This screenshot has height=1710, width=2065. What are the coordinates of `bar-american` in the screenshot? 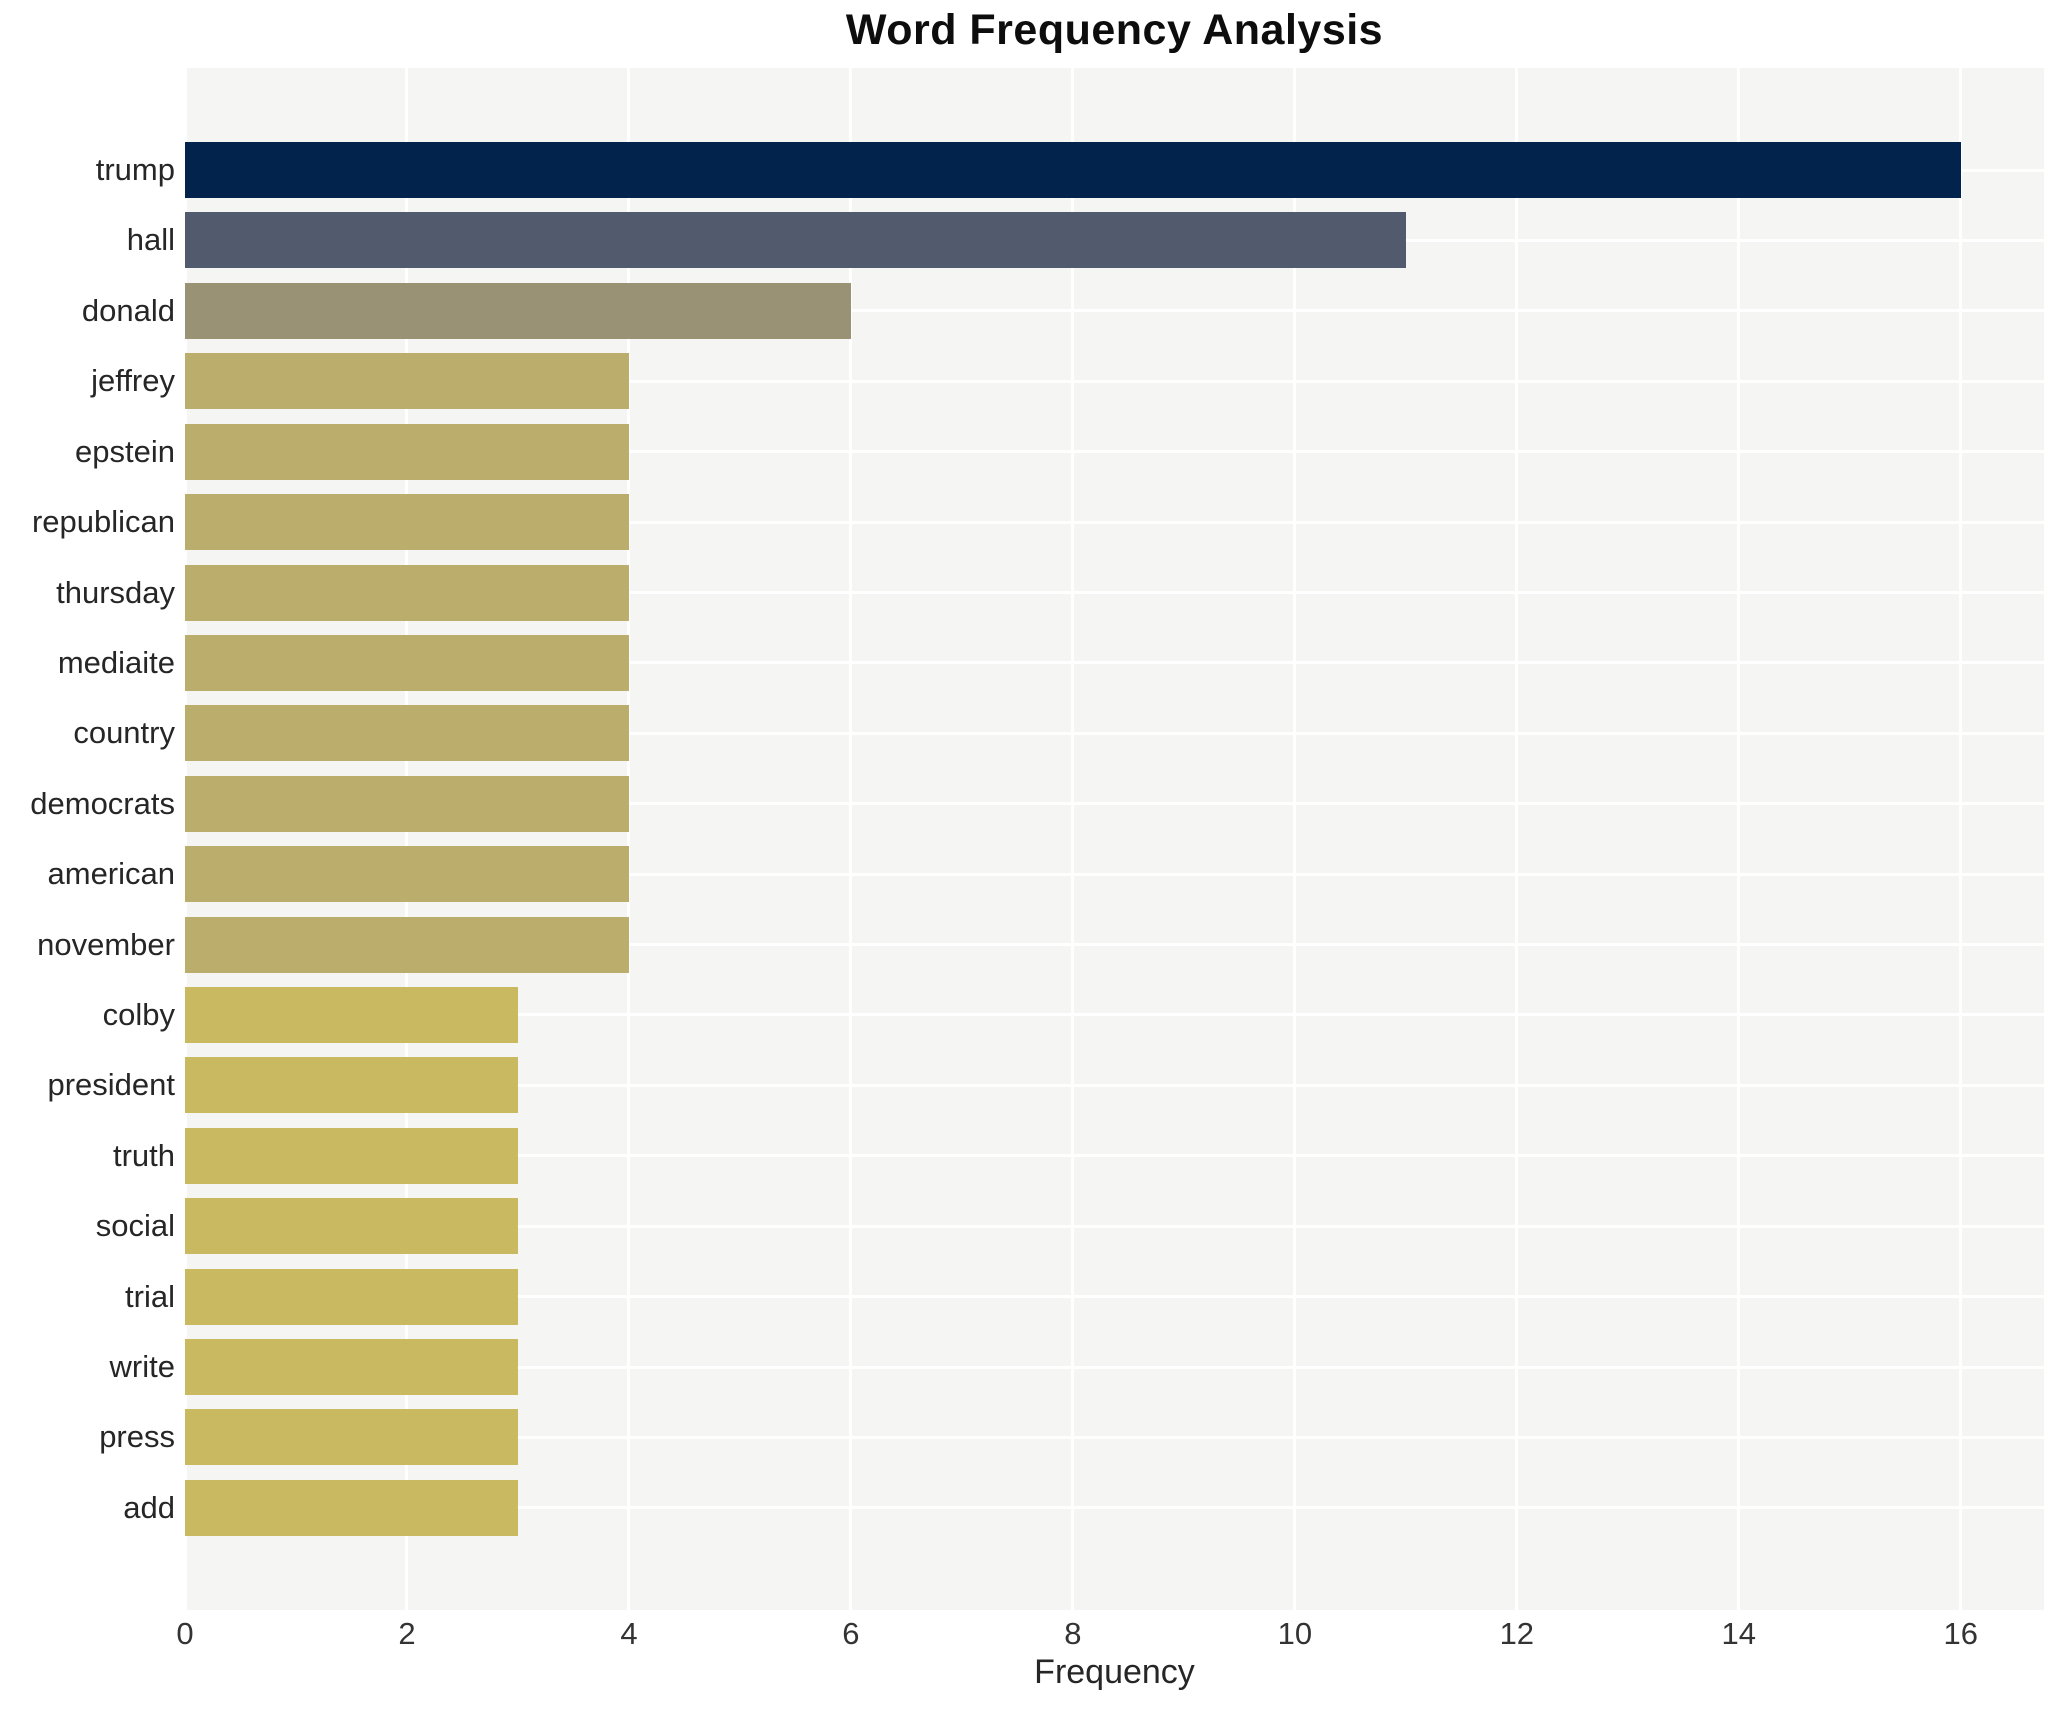 It's located at (407, 874).